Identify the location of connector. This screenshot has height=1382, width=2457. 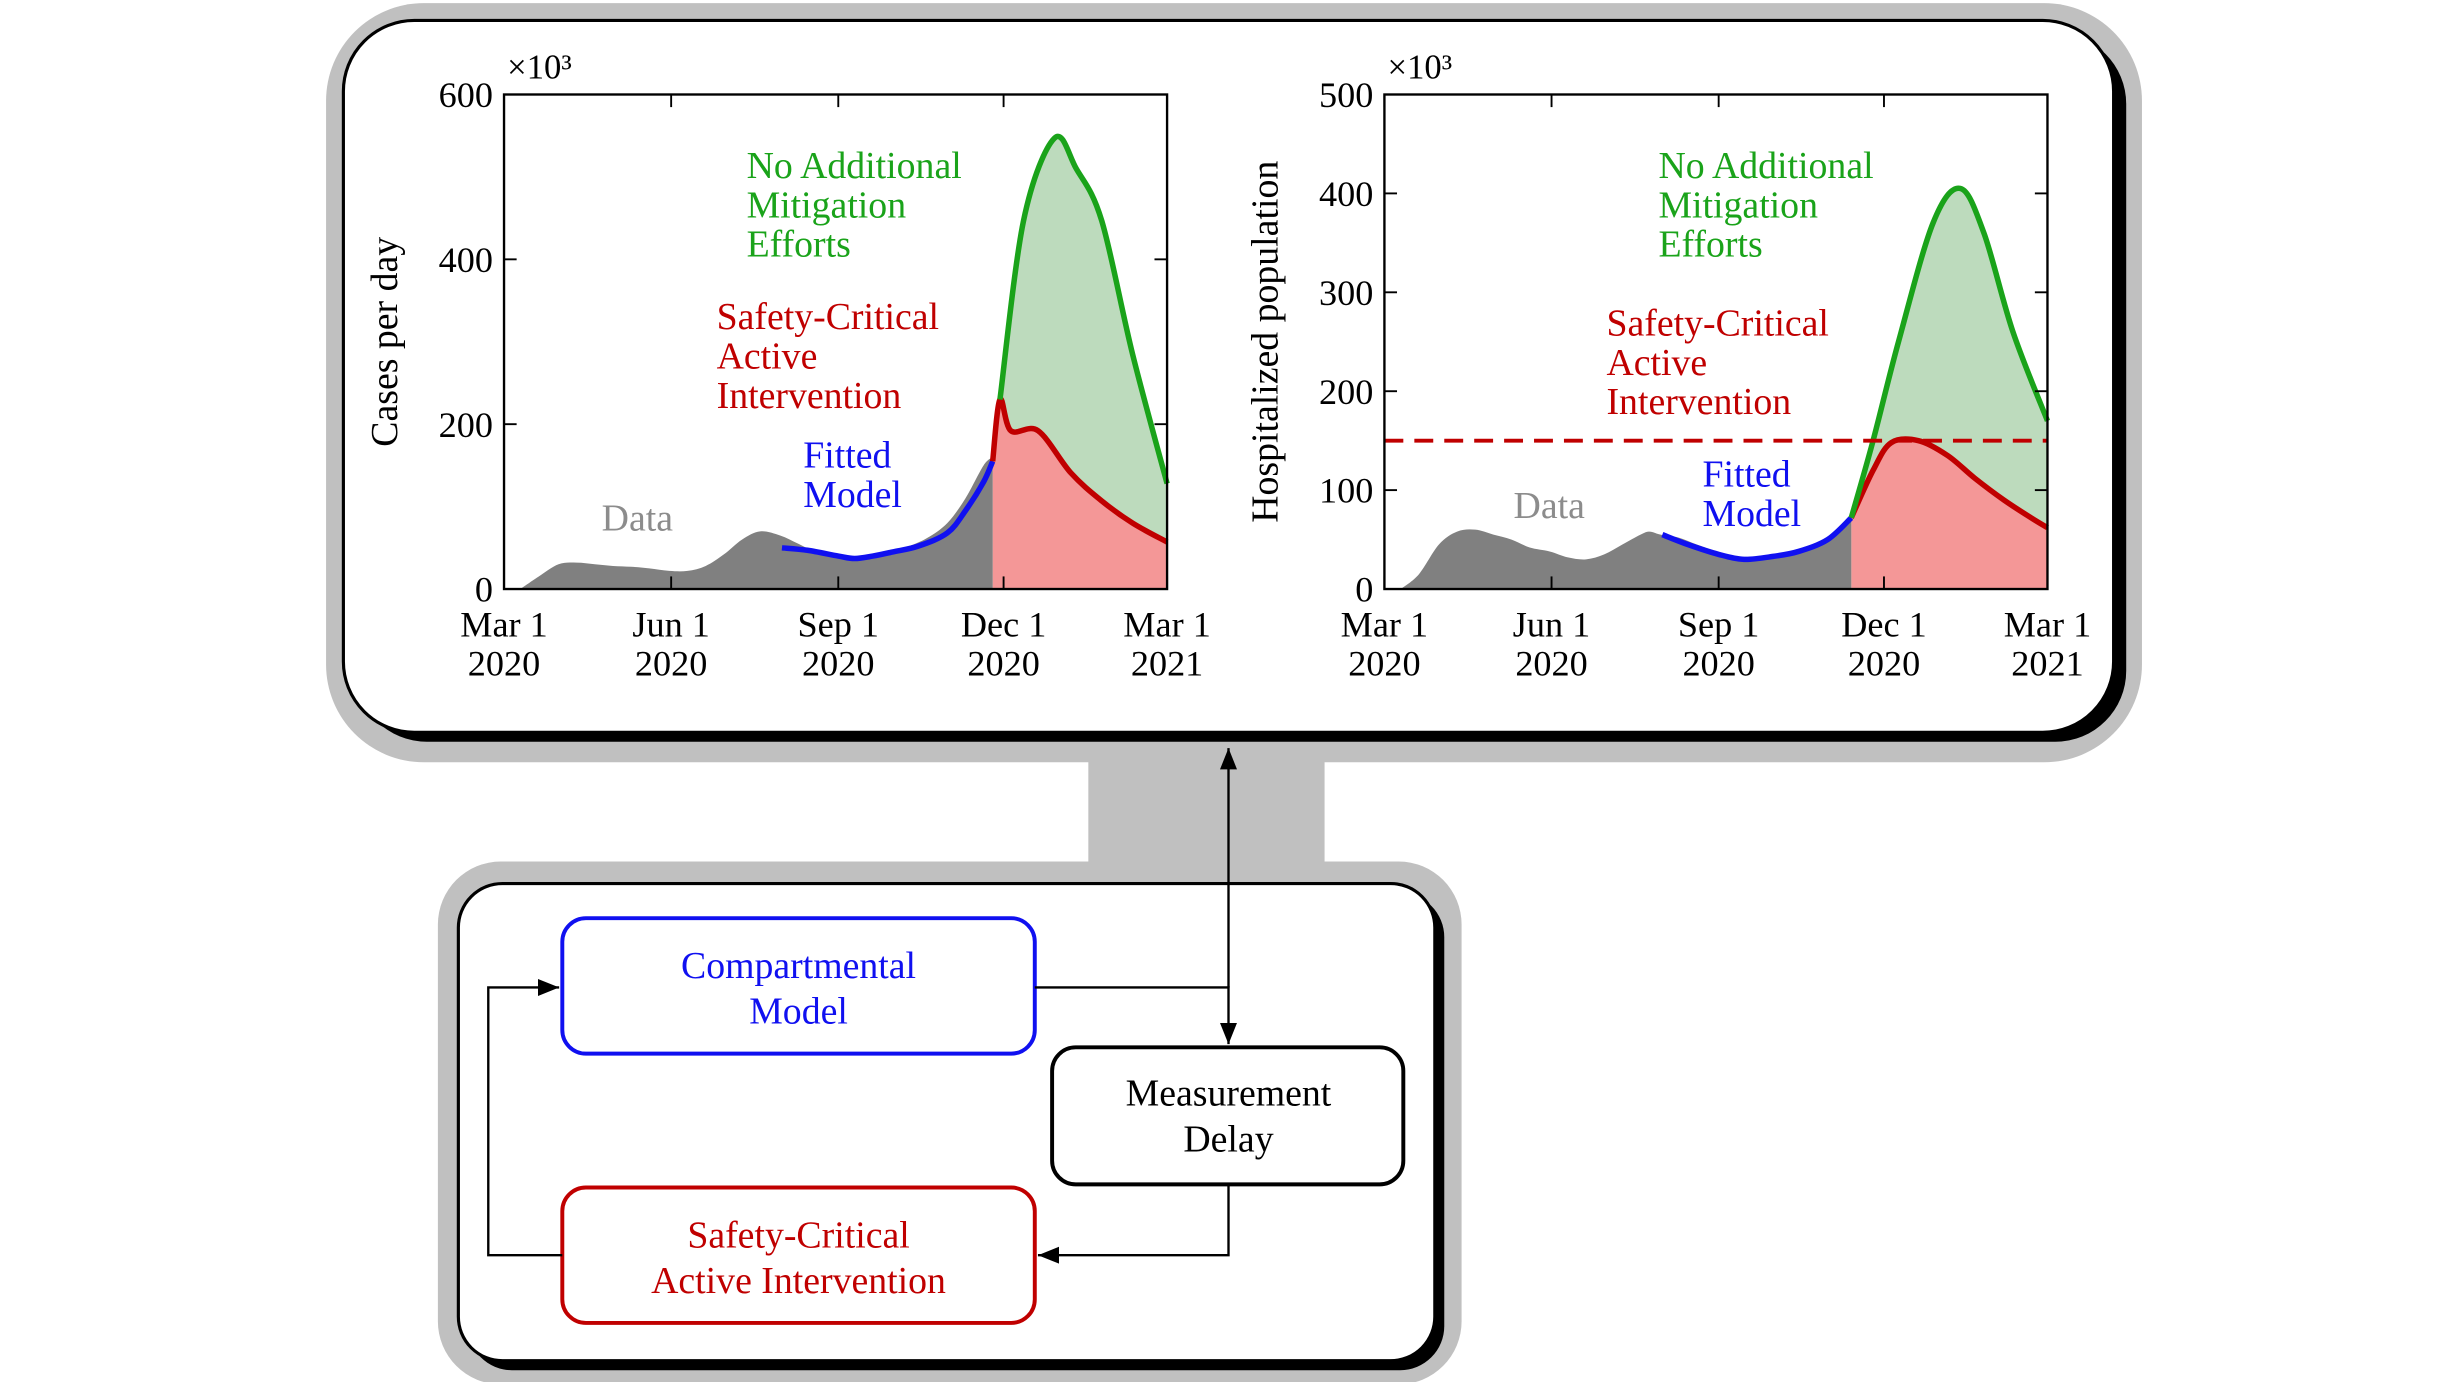
(1206, 811).